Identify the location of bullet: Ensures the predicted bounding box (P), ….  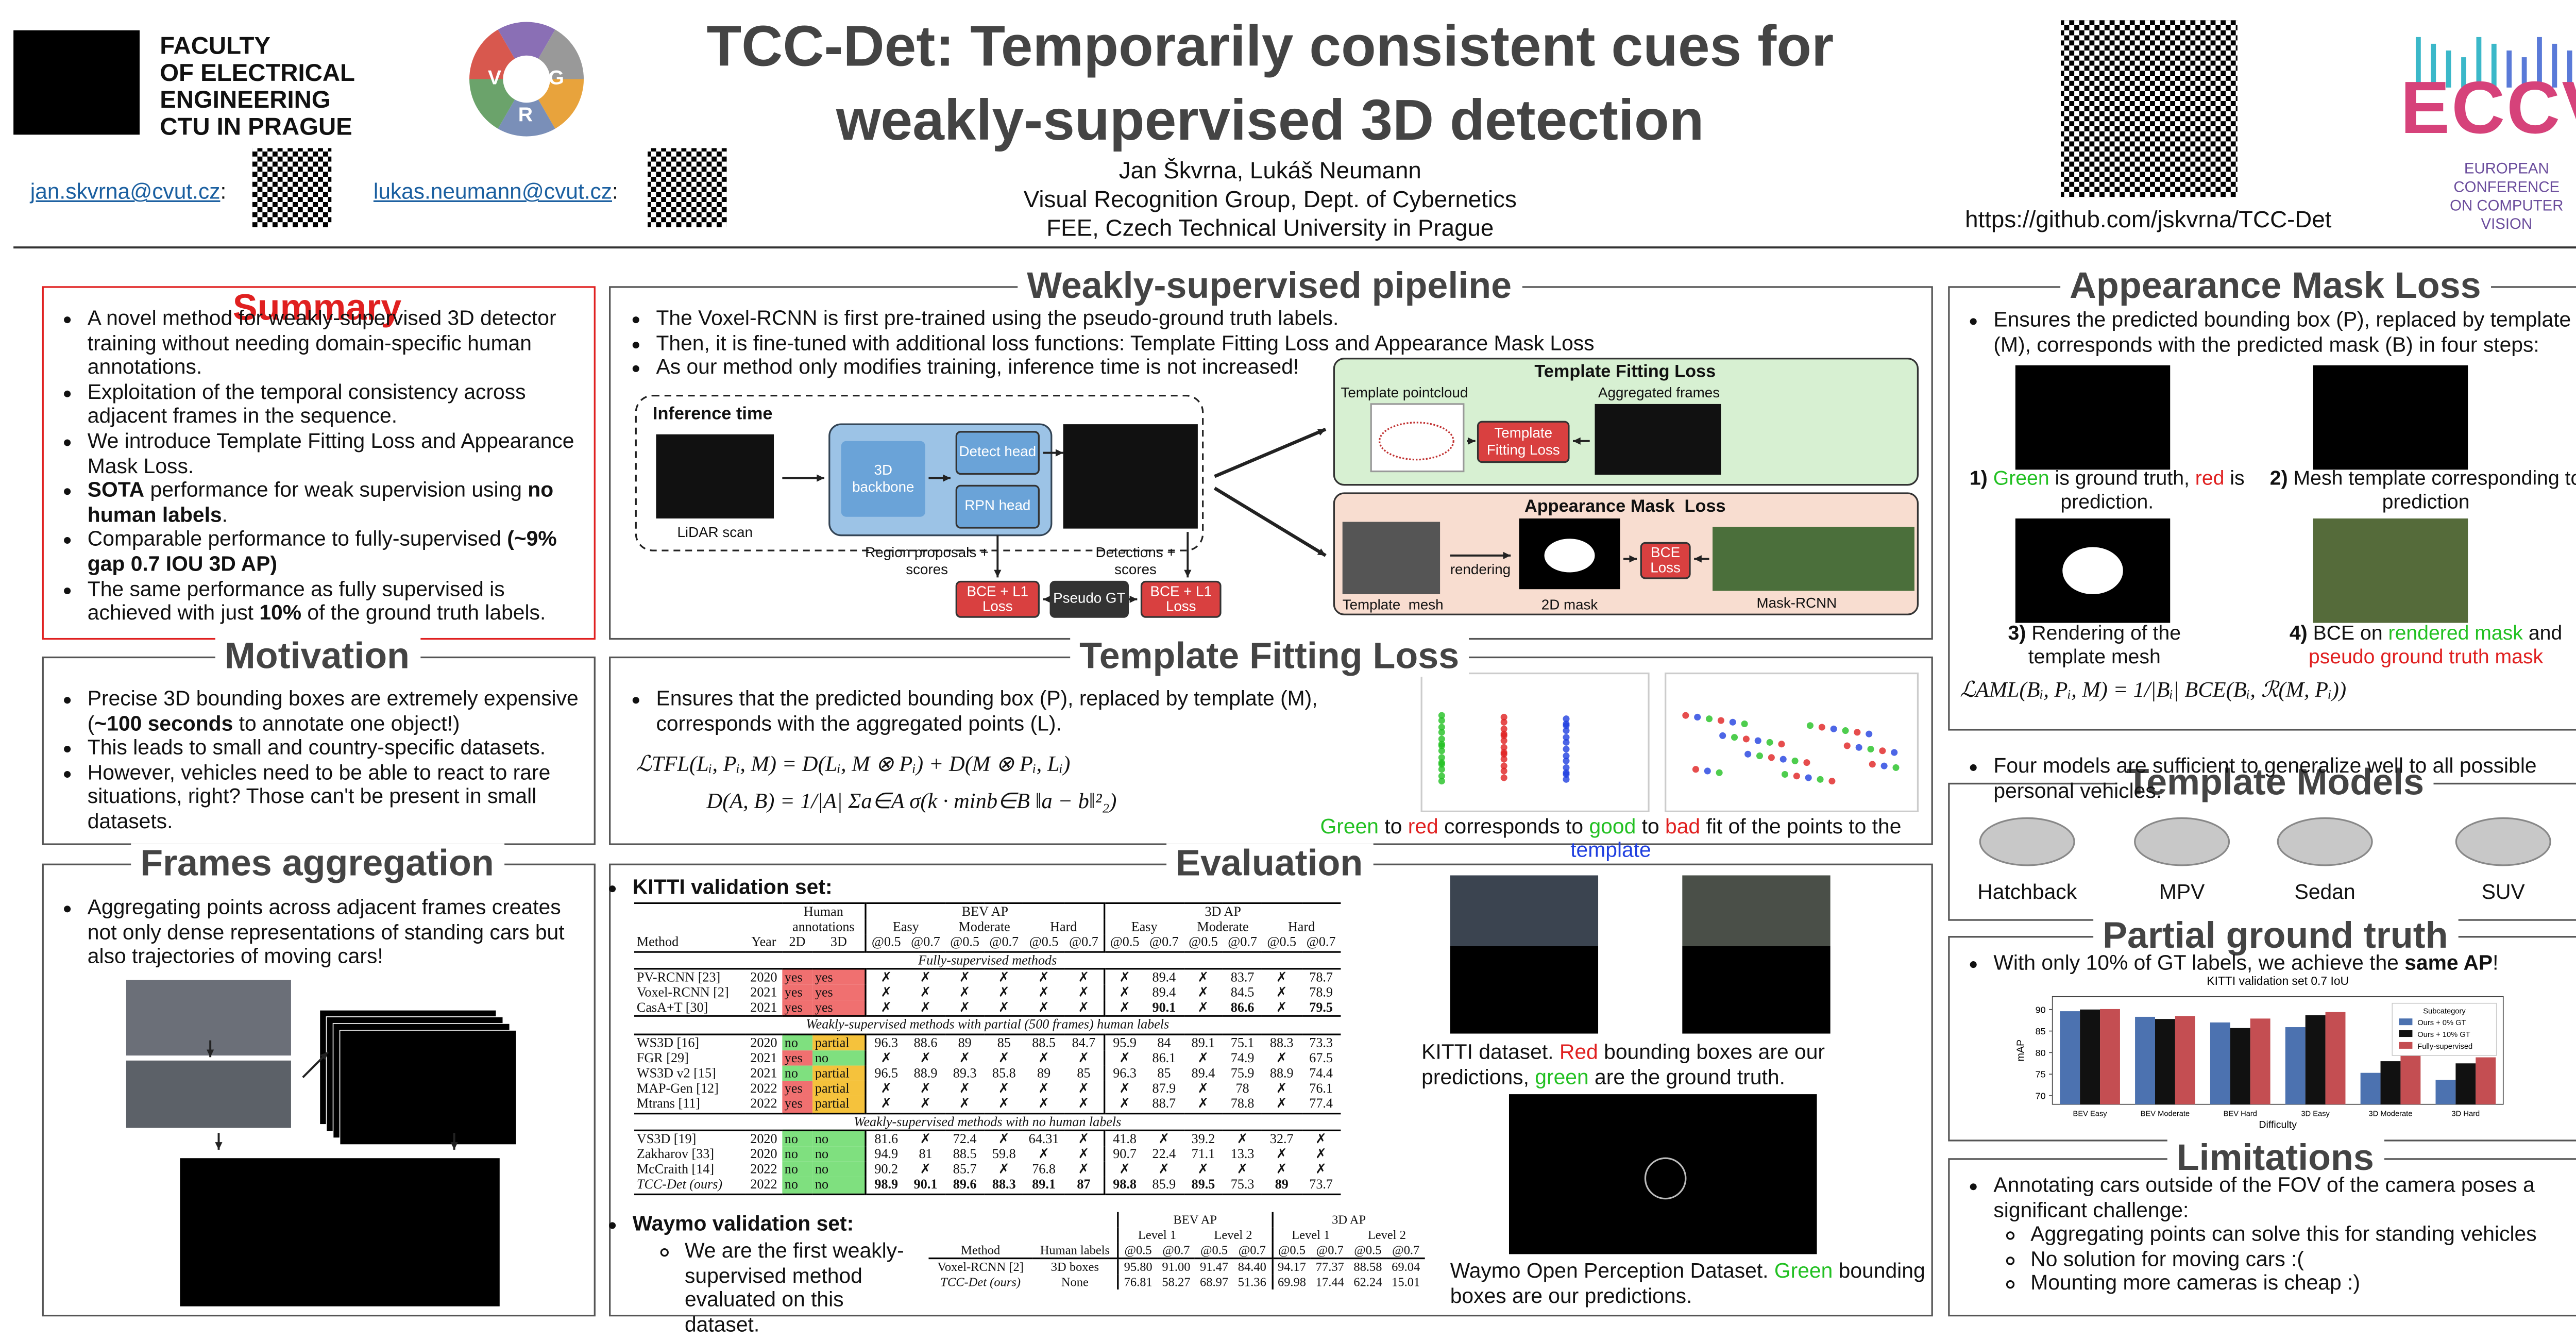
(2284, 332).